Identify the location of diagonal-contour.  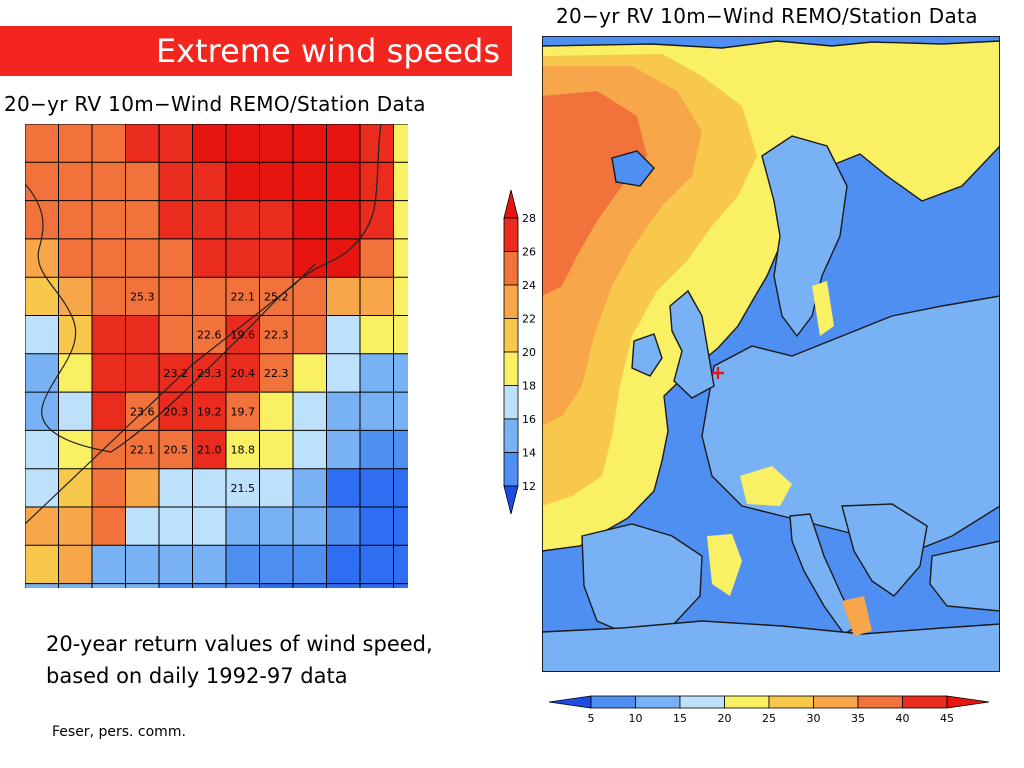
(170, 394).